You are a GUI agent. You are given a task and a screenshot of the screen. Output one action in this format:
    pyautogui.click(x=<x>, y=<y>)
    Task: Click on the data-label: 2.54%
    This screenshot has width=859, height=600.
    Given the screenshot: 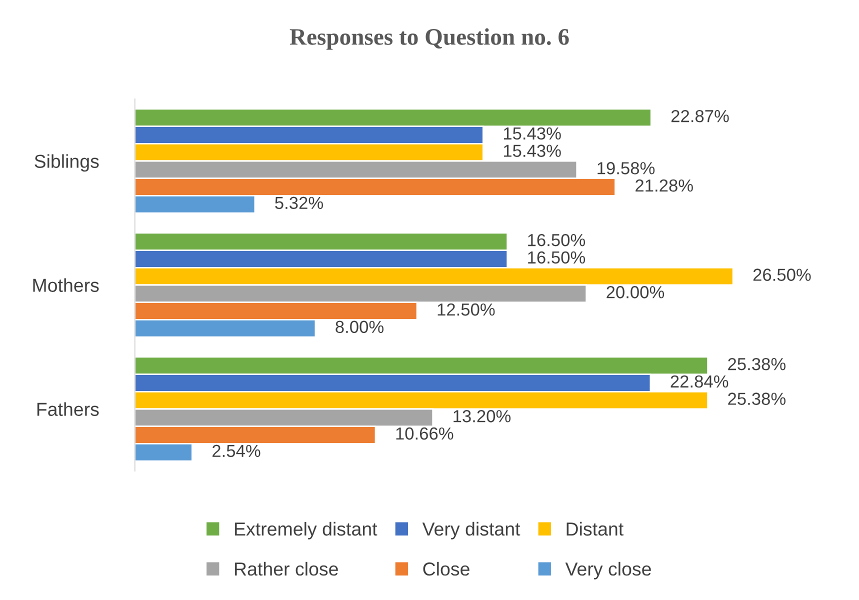 What is the action you would take?
    pyautogui.click(x=236, y=451)
    